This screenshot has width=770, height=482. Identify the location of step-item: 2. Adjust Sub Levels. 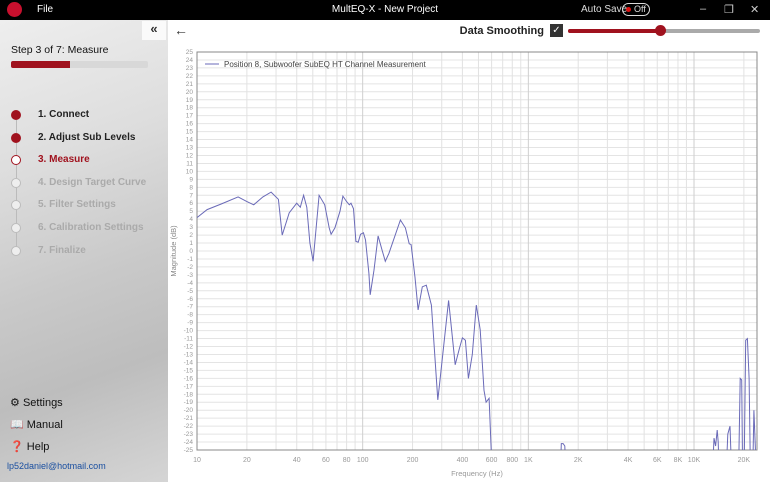
(84, 139).